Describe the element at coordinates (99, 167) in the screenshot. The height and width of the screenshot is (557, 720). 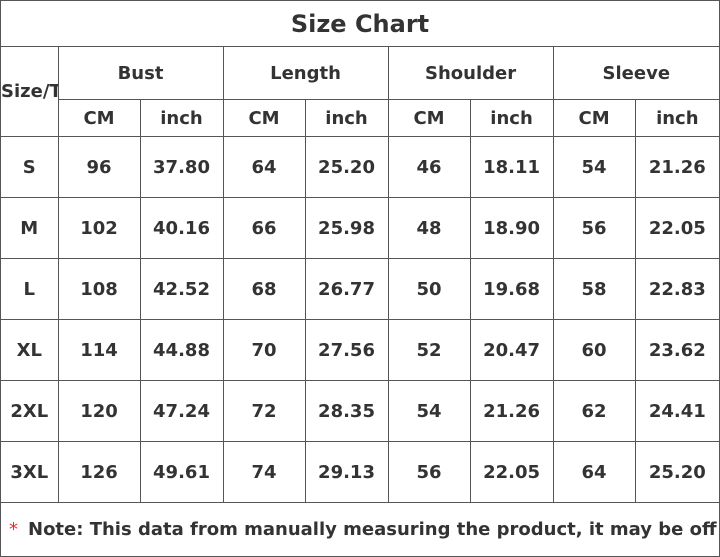
I see `measurement-cell: 96` at that location.